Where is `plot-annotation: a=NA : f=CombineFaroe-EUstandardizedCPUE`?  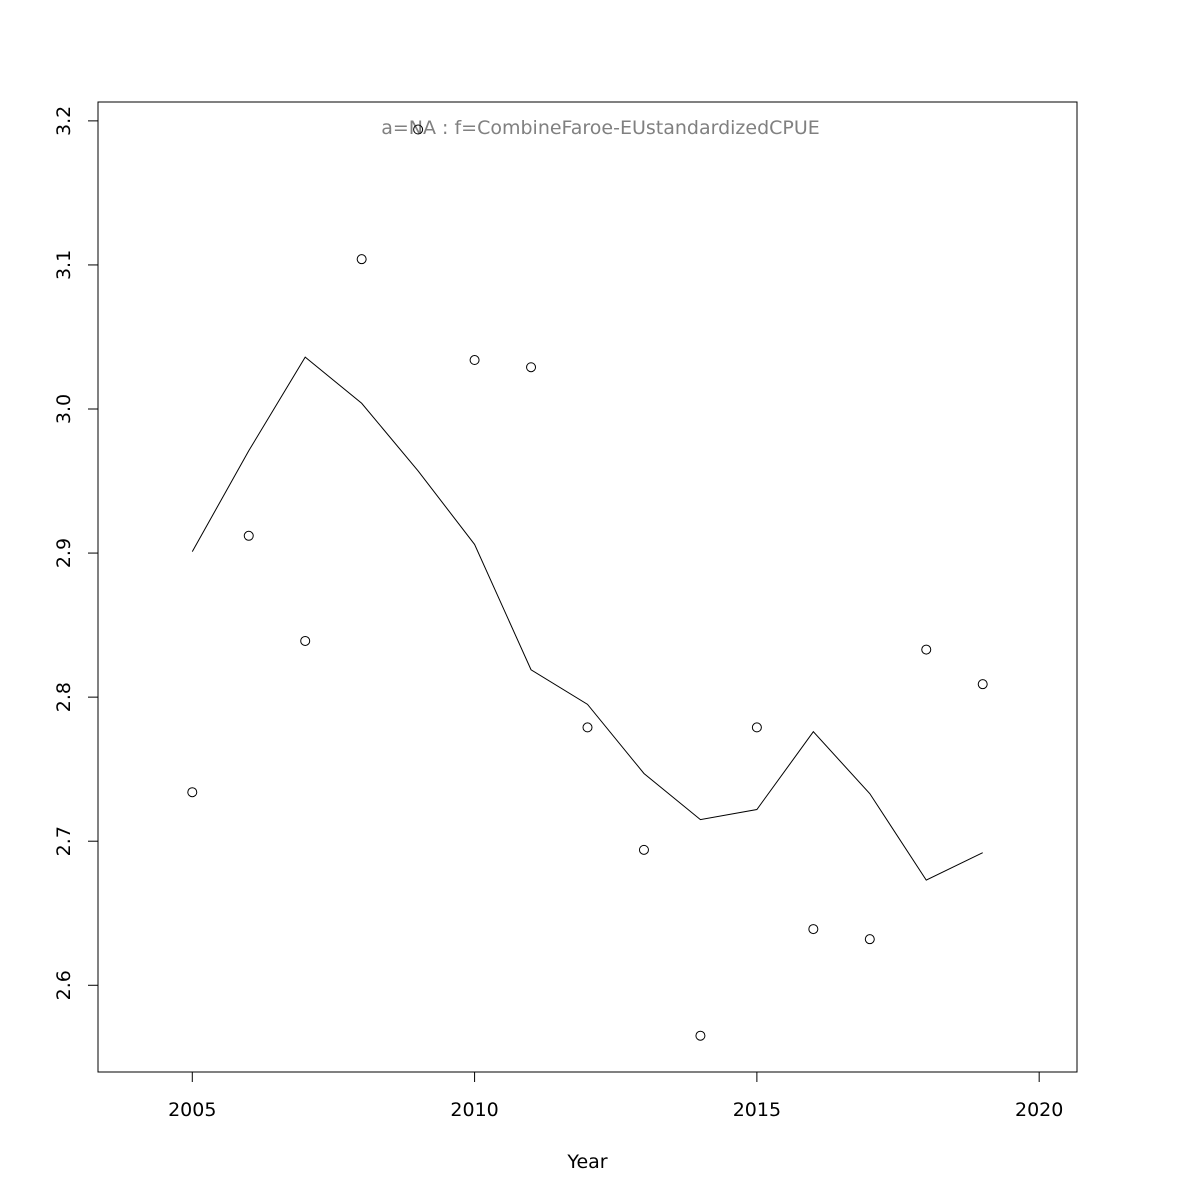
plot-annotation: a=NA : f=CombineFaroe-EUstandardizedCPUE is located at coordinates (600, 128).